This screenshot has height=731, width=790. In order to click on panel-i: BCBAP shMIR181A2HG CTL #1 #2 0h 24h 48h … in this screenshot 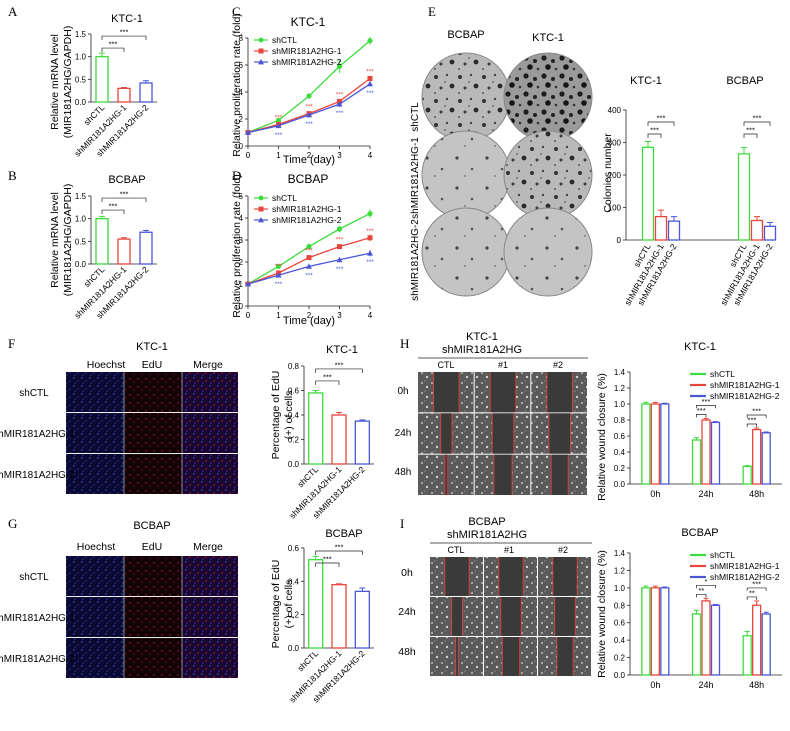, I will do `click(590, 603)`.